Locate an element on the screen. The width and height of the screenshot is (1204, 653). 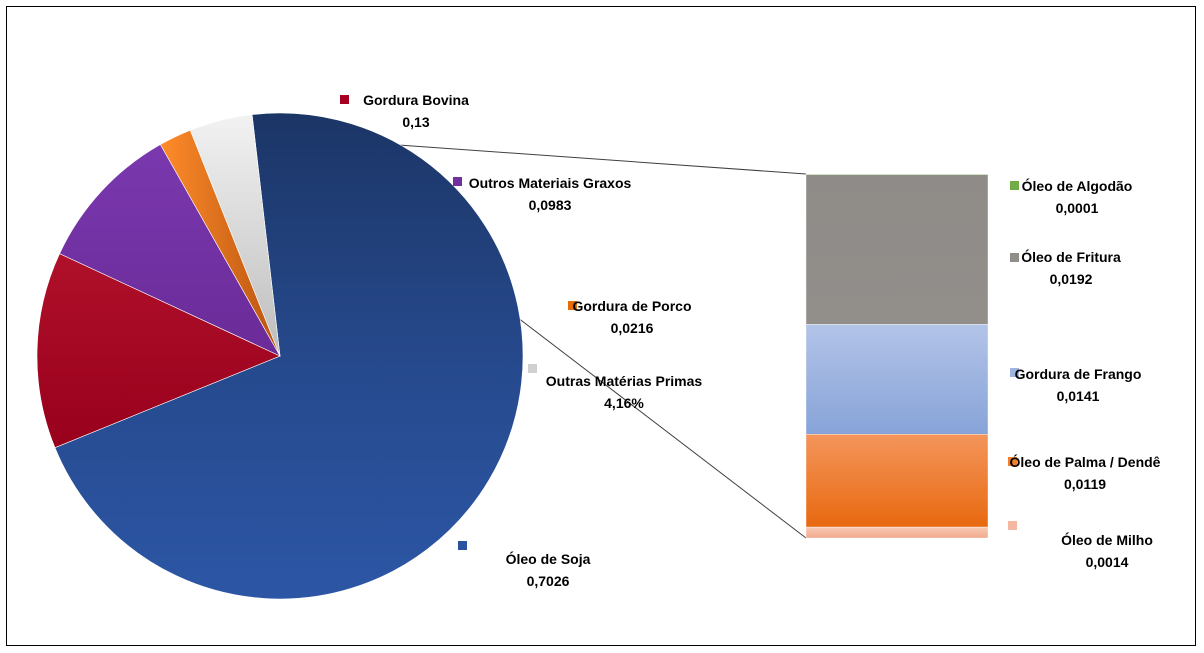
bar-segment-oleo-de-palma-dende is located at coordinates (897, 481).